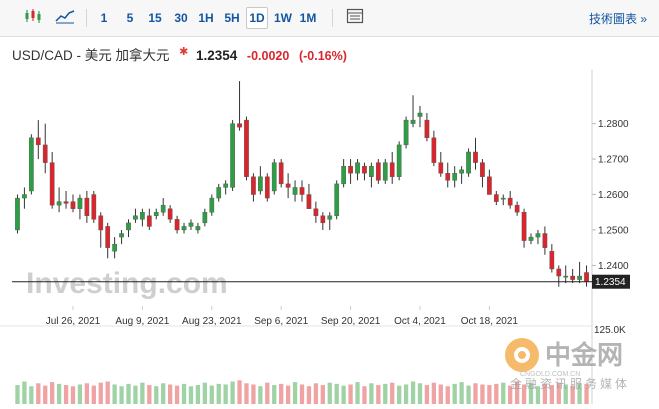 The height and width of the screenshot is (409, 659). I want to click on favorite-star-icon: ✱, so click(184, 51).